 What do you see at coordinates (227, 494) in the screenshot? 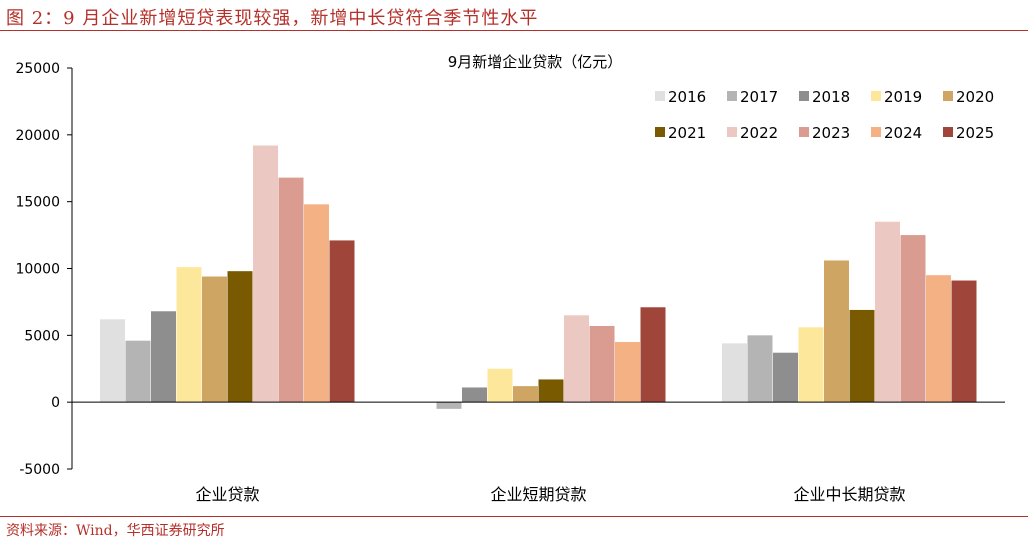
I see `category-label: 企业贷款` at bounding box center [227, 494].